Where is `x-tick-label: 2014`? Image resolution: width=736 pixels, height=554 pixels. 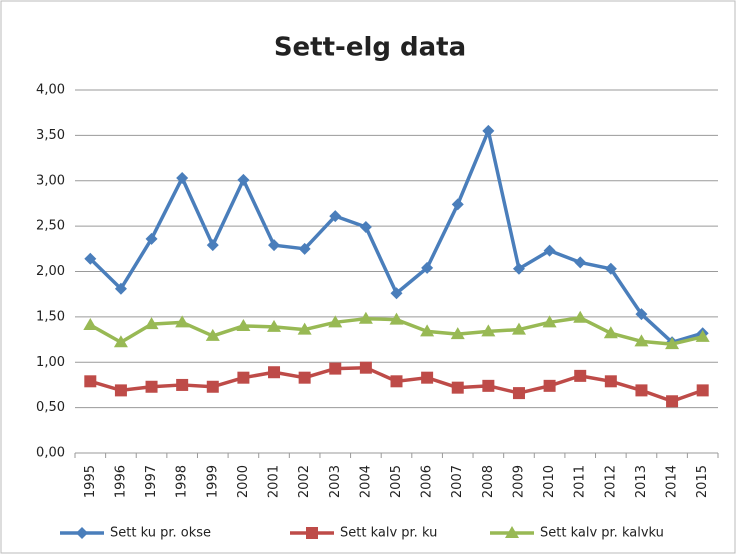
x-tick-label: 2014 is located at coordinates (672, 481).